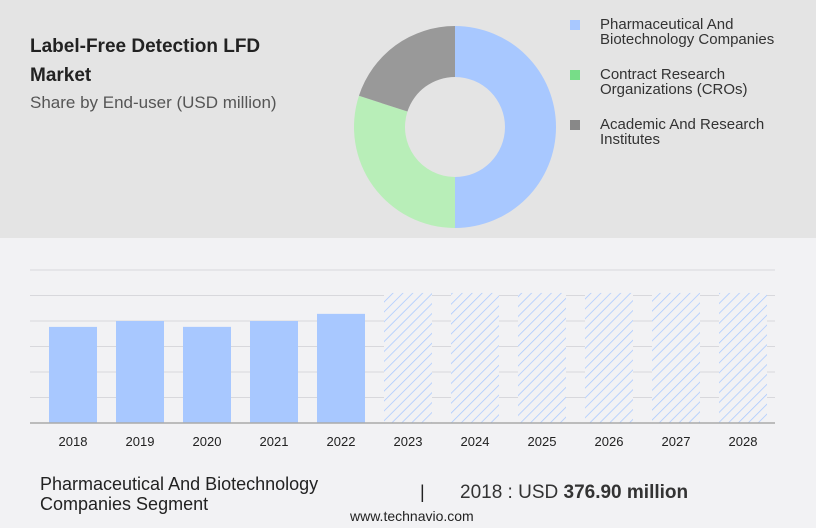 This screenshot has height=528, width=816. I want to click on value-amount: 376.90 million, so click(626, 492).